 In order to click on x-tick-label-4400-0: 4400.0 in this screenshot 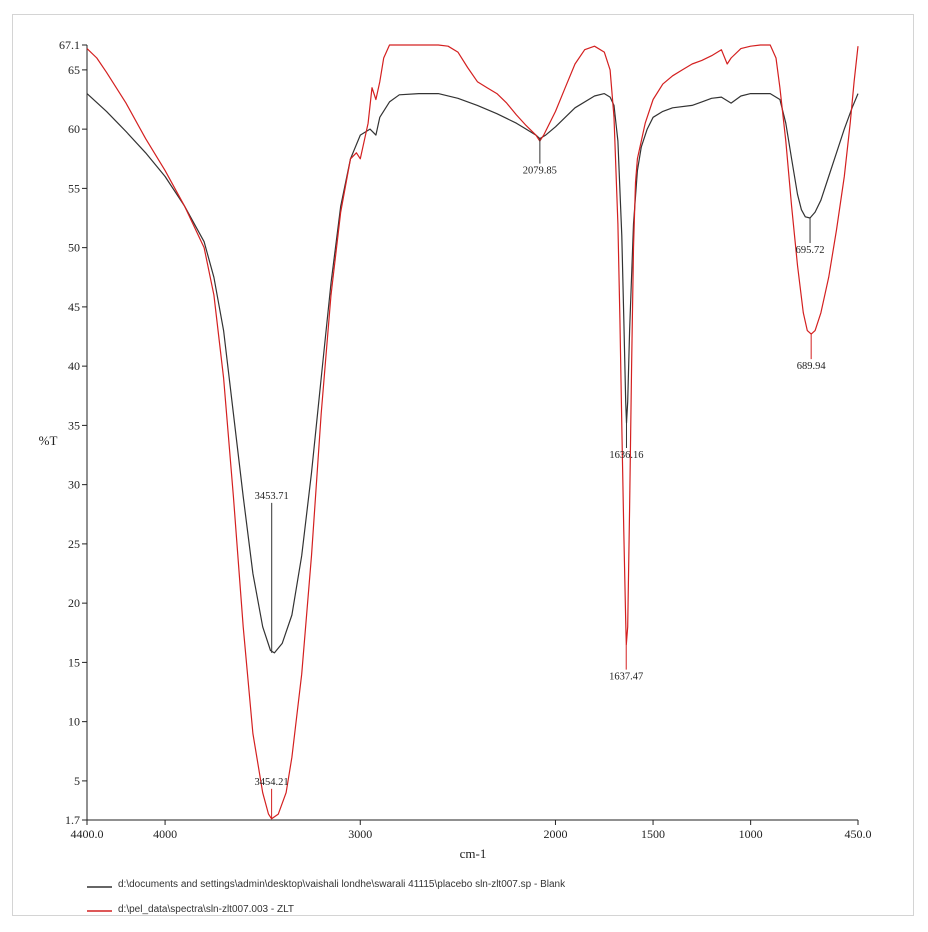, I will do `click(87, 834)`.